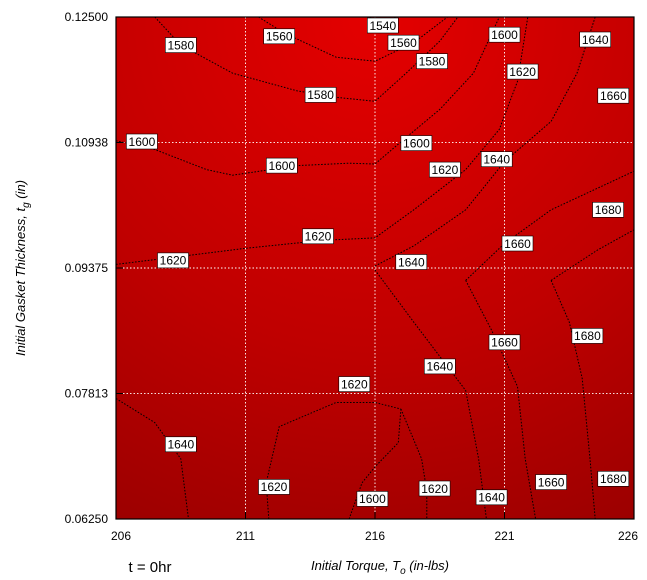  I want to click on y-tick-label: 0.07813, so click(87, 394).